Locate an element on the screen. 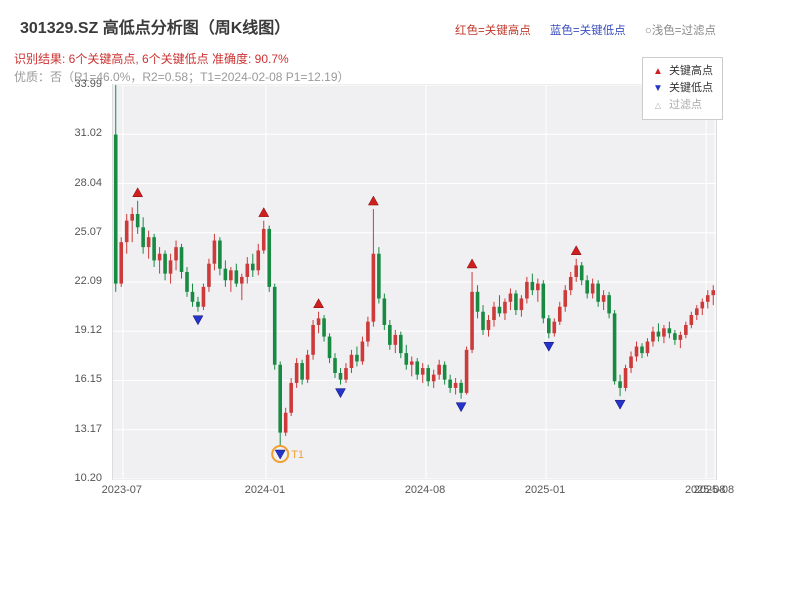  up-triangle-icon: ▲ is located at coordinates (658, 71).